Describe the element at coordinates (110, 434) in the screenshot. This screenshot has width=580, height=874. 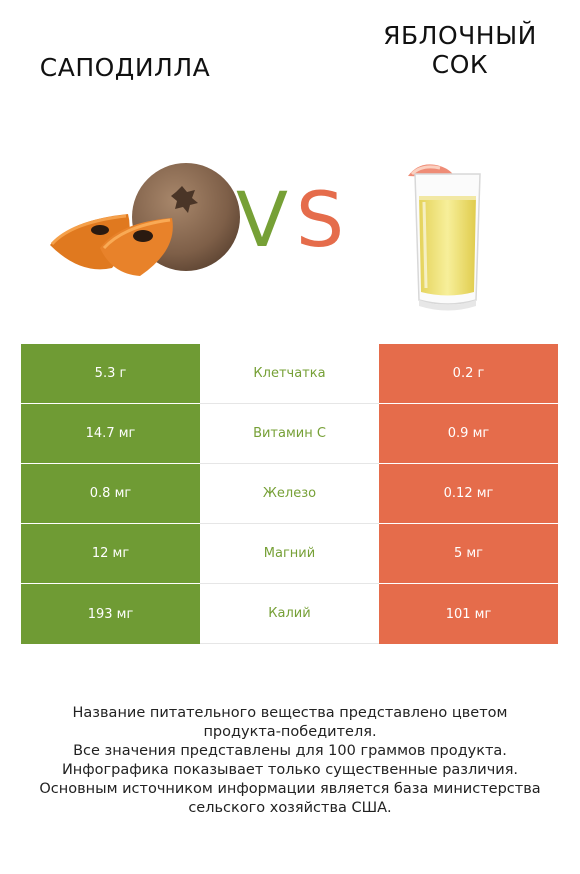
I see `left-value: 14.7 мг` at that location.